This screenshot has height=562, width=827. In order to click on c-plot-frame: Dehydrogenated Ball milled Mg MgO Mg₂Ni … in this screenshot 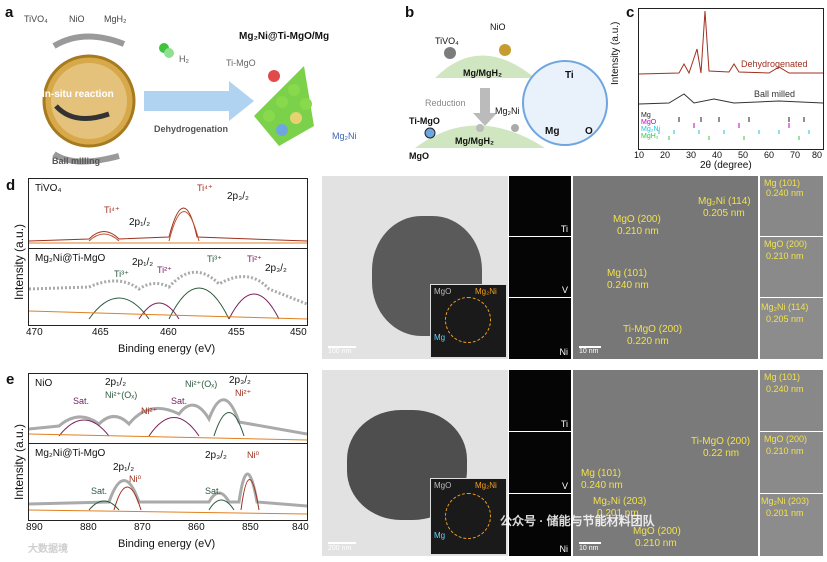, I will do `click(731, 79)`.